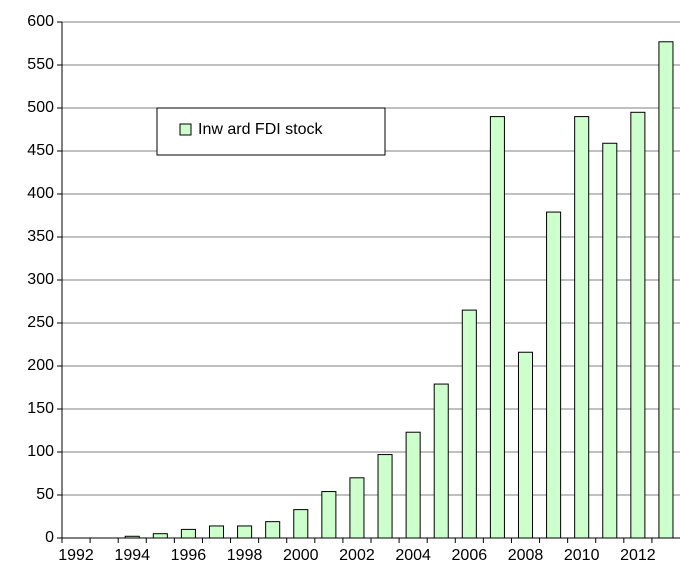 This screenshot has height=572, width=681. Describe the element at coordinates (189, 555) in the screenshot. I see `x-tick-label: 1996` at that location.